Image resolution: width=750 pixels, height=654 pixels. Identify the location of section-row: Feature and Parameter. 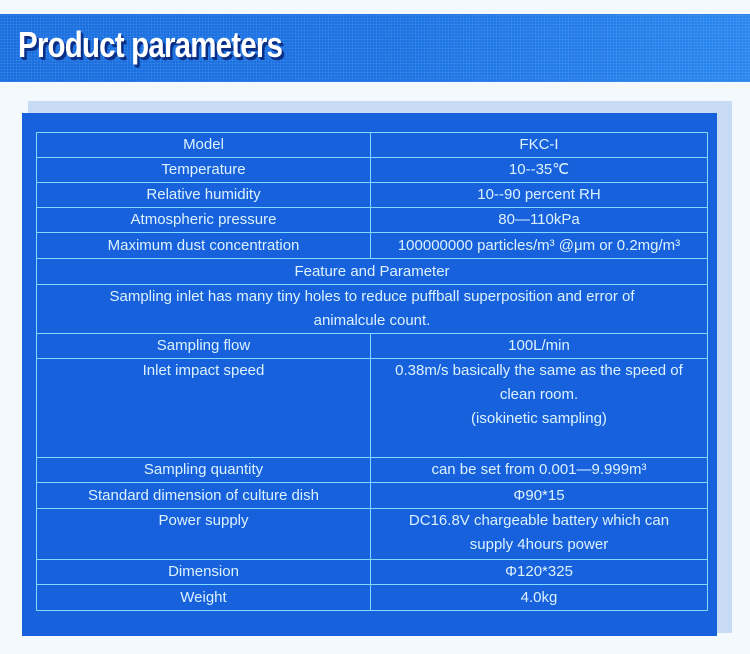
(372, 271).